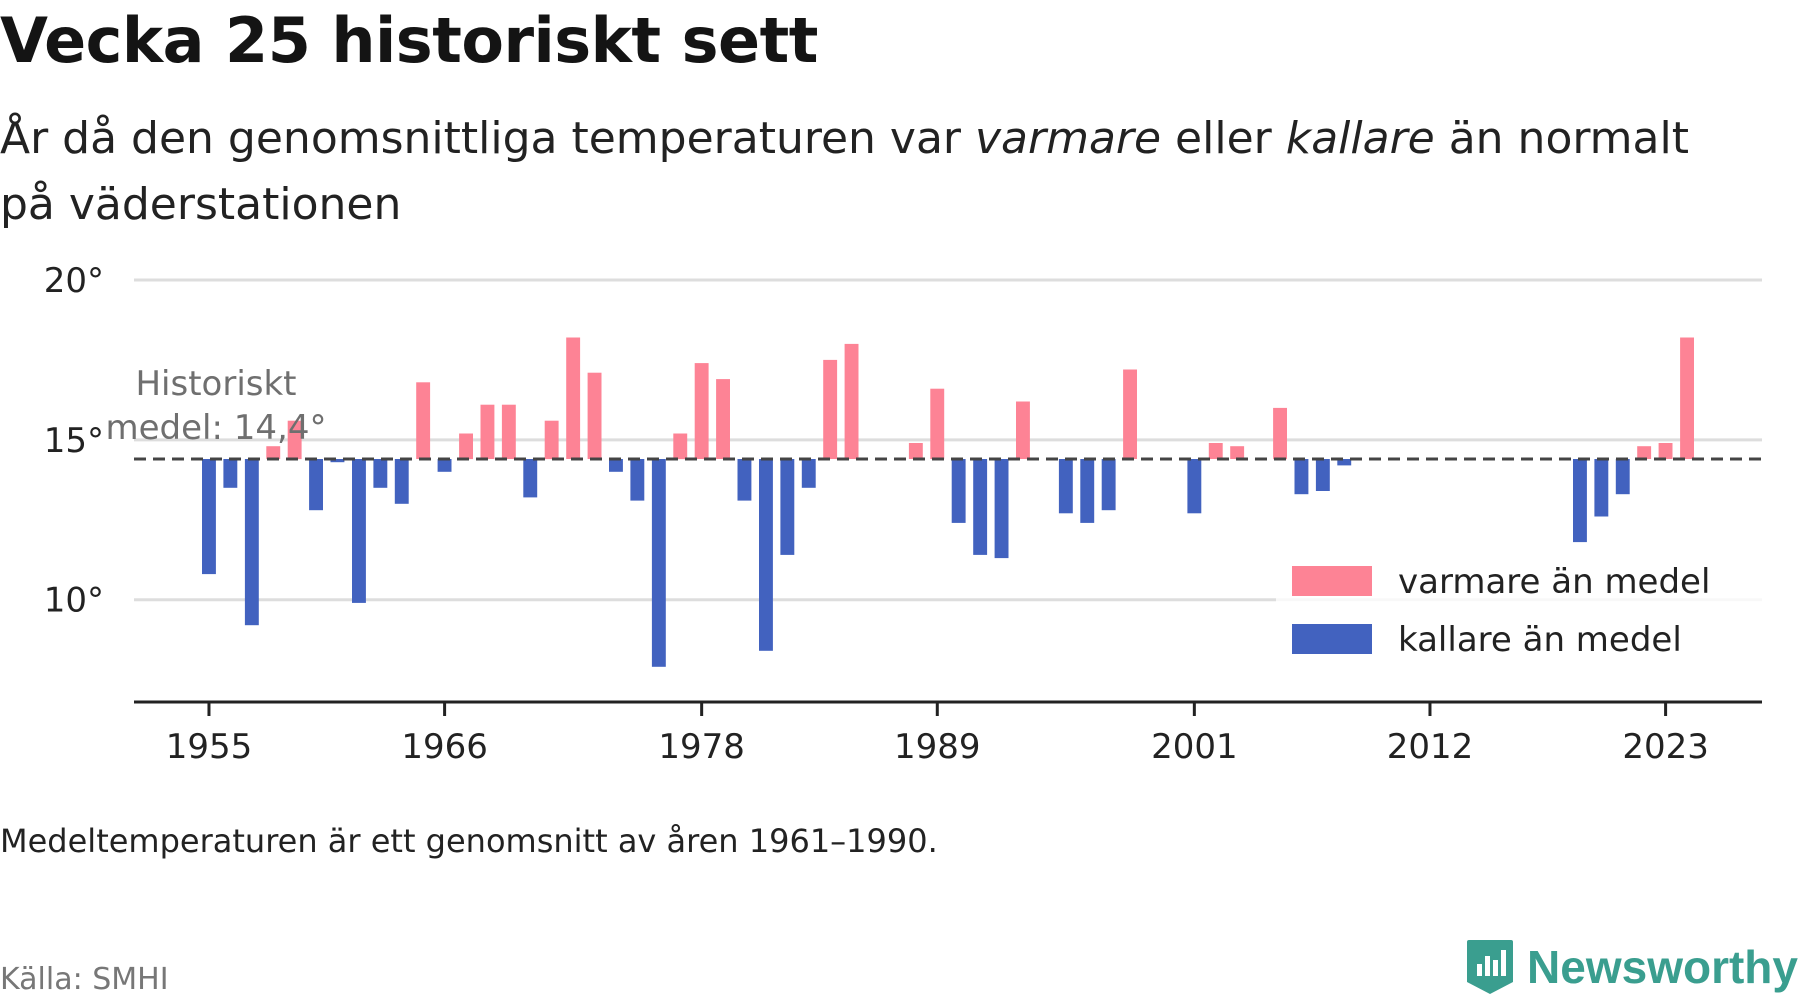  What do you see at coordinates (74, 281) in the screenshot?
I see `y-tick-label: 20°` at bounding box center [74, 281].